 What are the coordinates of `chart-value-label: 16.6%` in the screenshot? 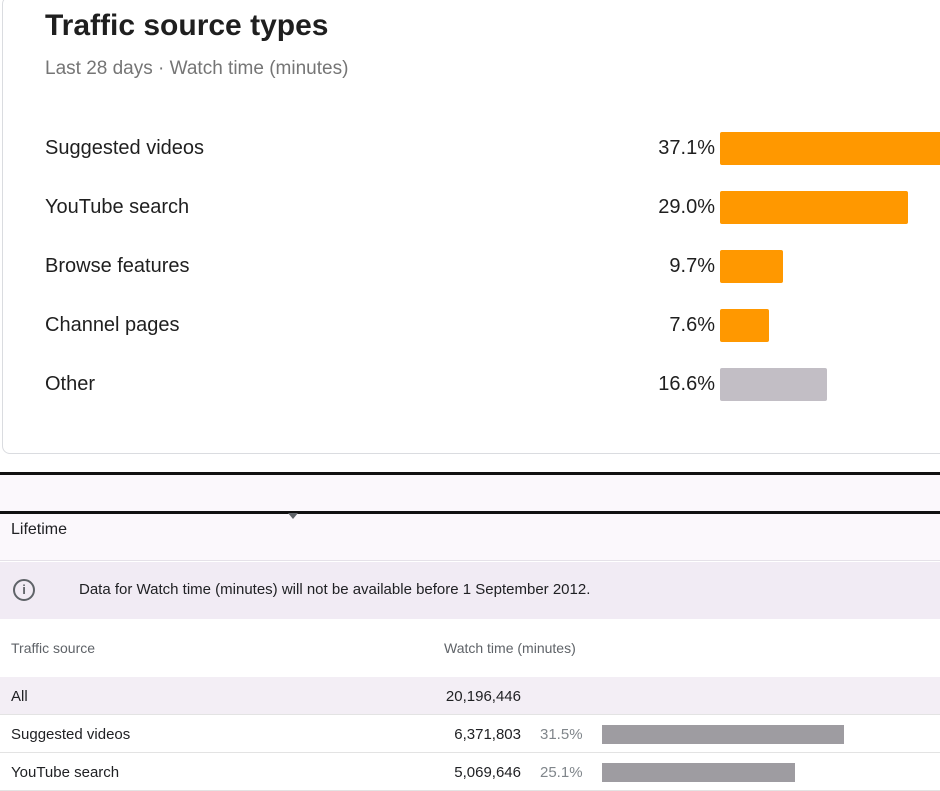 It's located at (686, 384).